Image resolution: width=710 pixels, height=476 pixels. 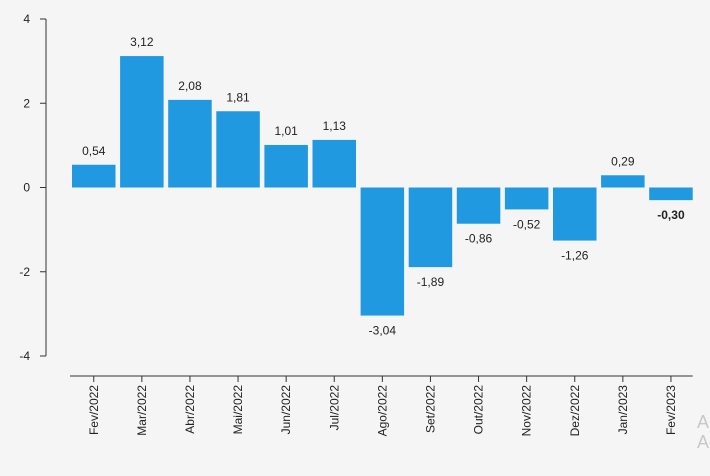 I want to click on y-tick-label: -2, so click(x=24, y=272).